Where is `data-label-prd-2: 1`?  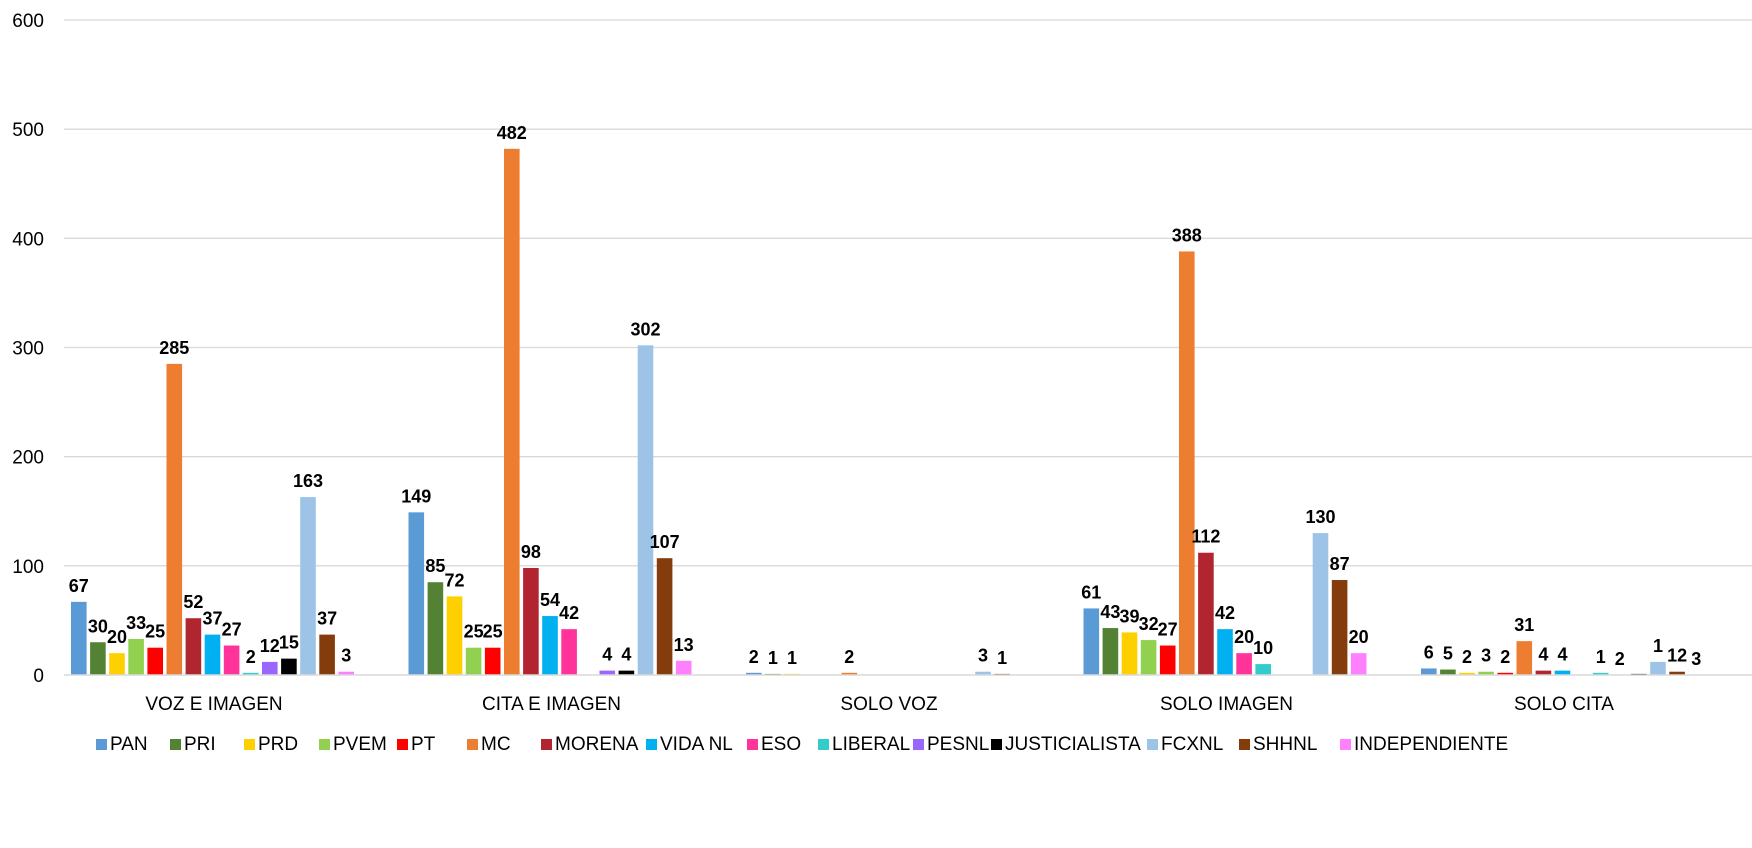 data-label-prd-2: 1 is located at coordinates (792, 658).